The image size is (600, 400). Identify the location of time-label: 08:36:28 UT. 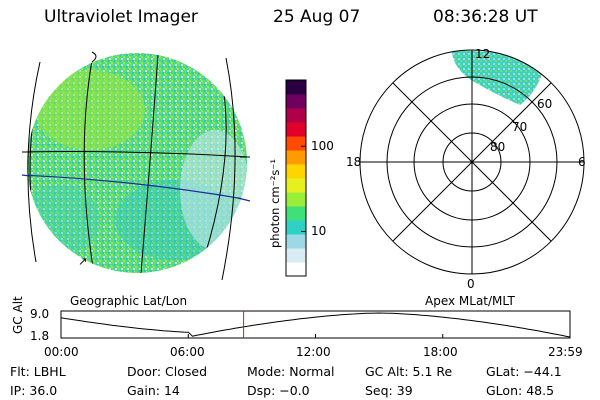
(485, 17).